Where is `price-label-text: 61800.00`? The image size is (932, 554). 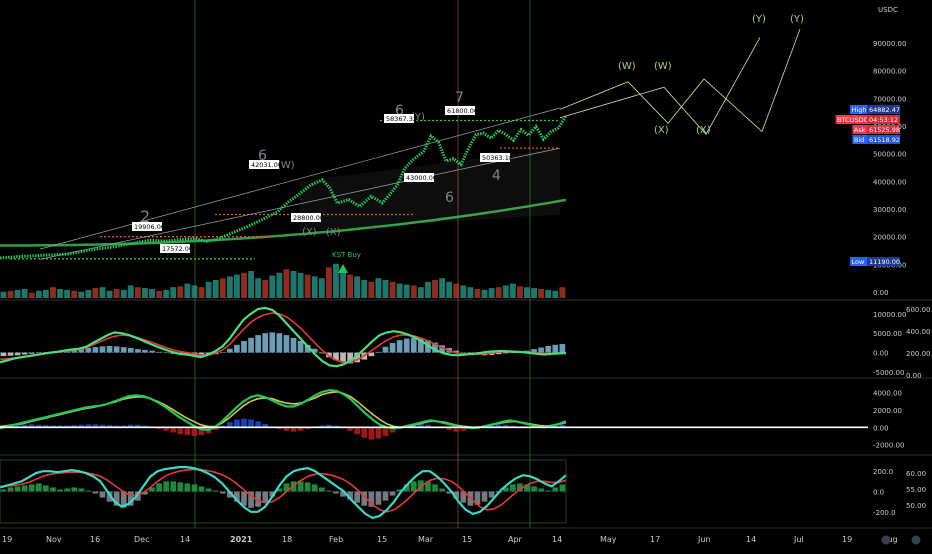
price-label-text: 61800.00 is located at coordinates (462, 111).